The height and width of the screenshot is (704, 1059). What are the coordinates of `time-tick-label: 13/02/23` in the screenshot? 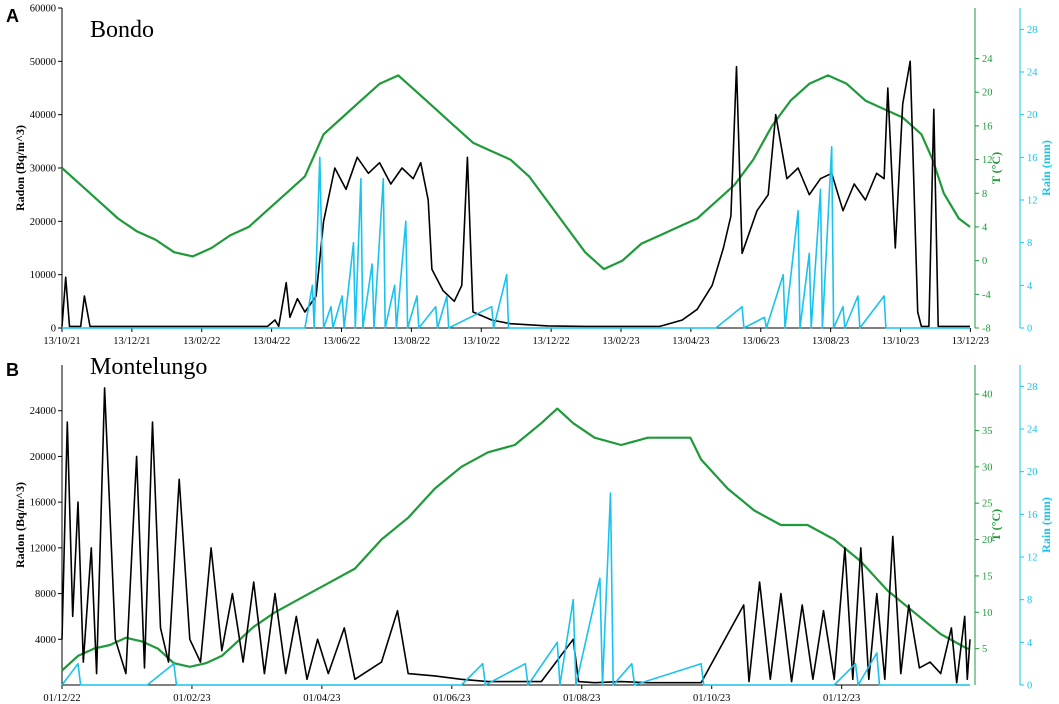 It's located at (620, 341).